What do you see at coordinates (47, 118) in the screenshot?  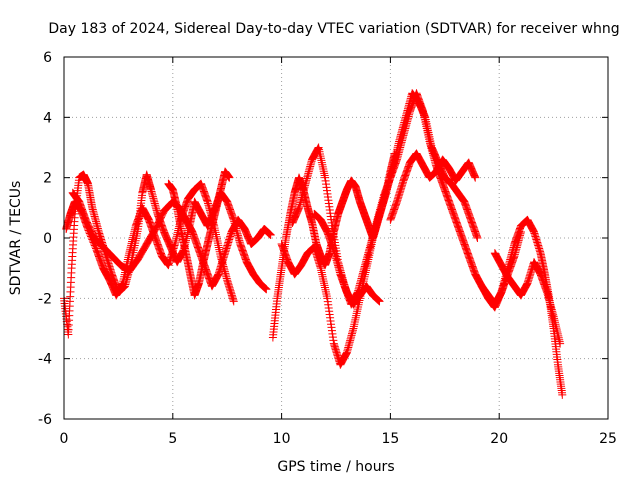 I see `y-tick-label: 4` at bounding box center [47, 118].